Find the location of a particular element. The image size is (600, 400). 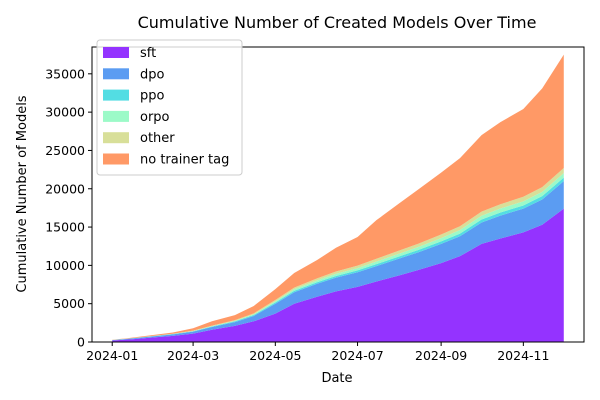

legend-label: sft is located at coordinates (148, 53).